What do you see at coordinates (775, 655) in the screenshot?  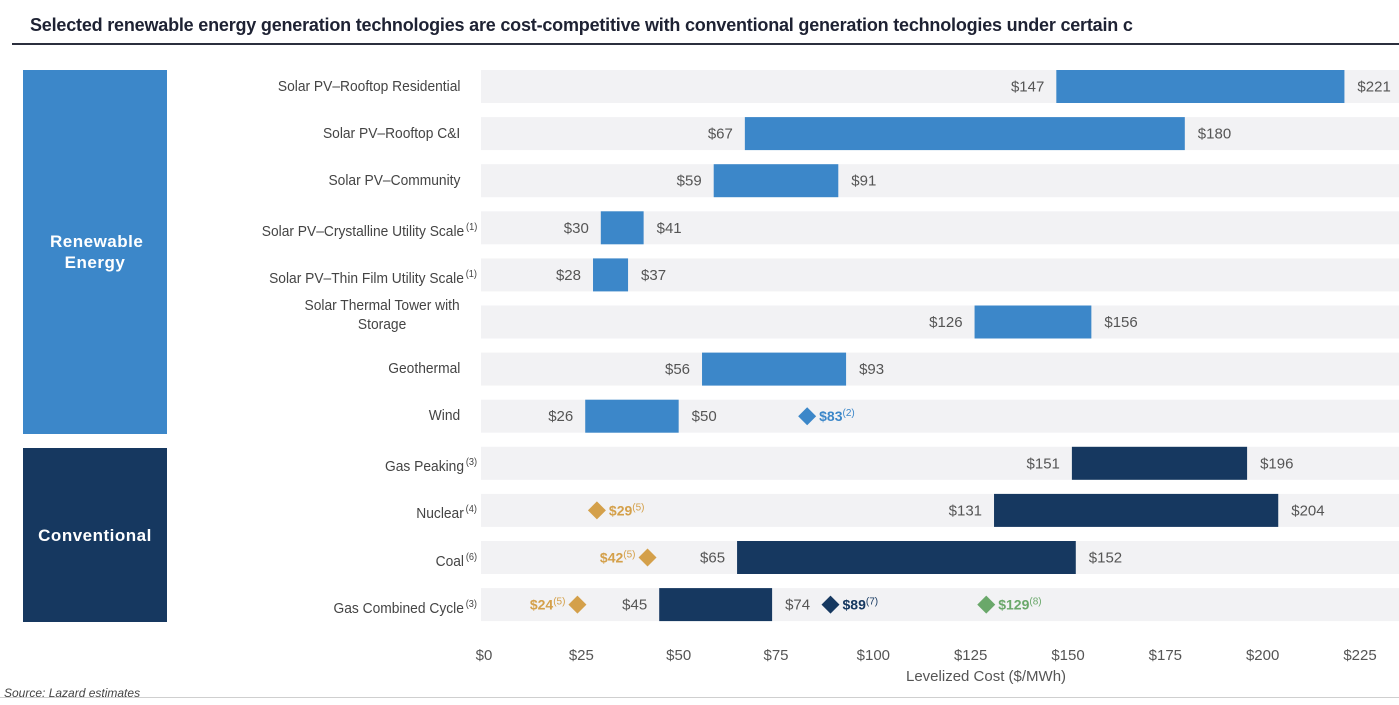 I see `x-tick-label: $75` at bounding box center [775, 655].